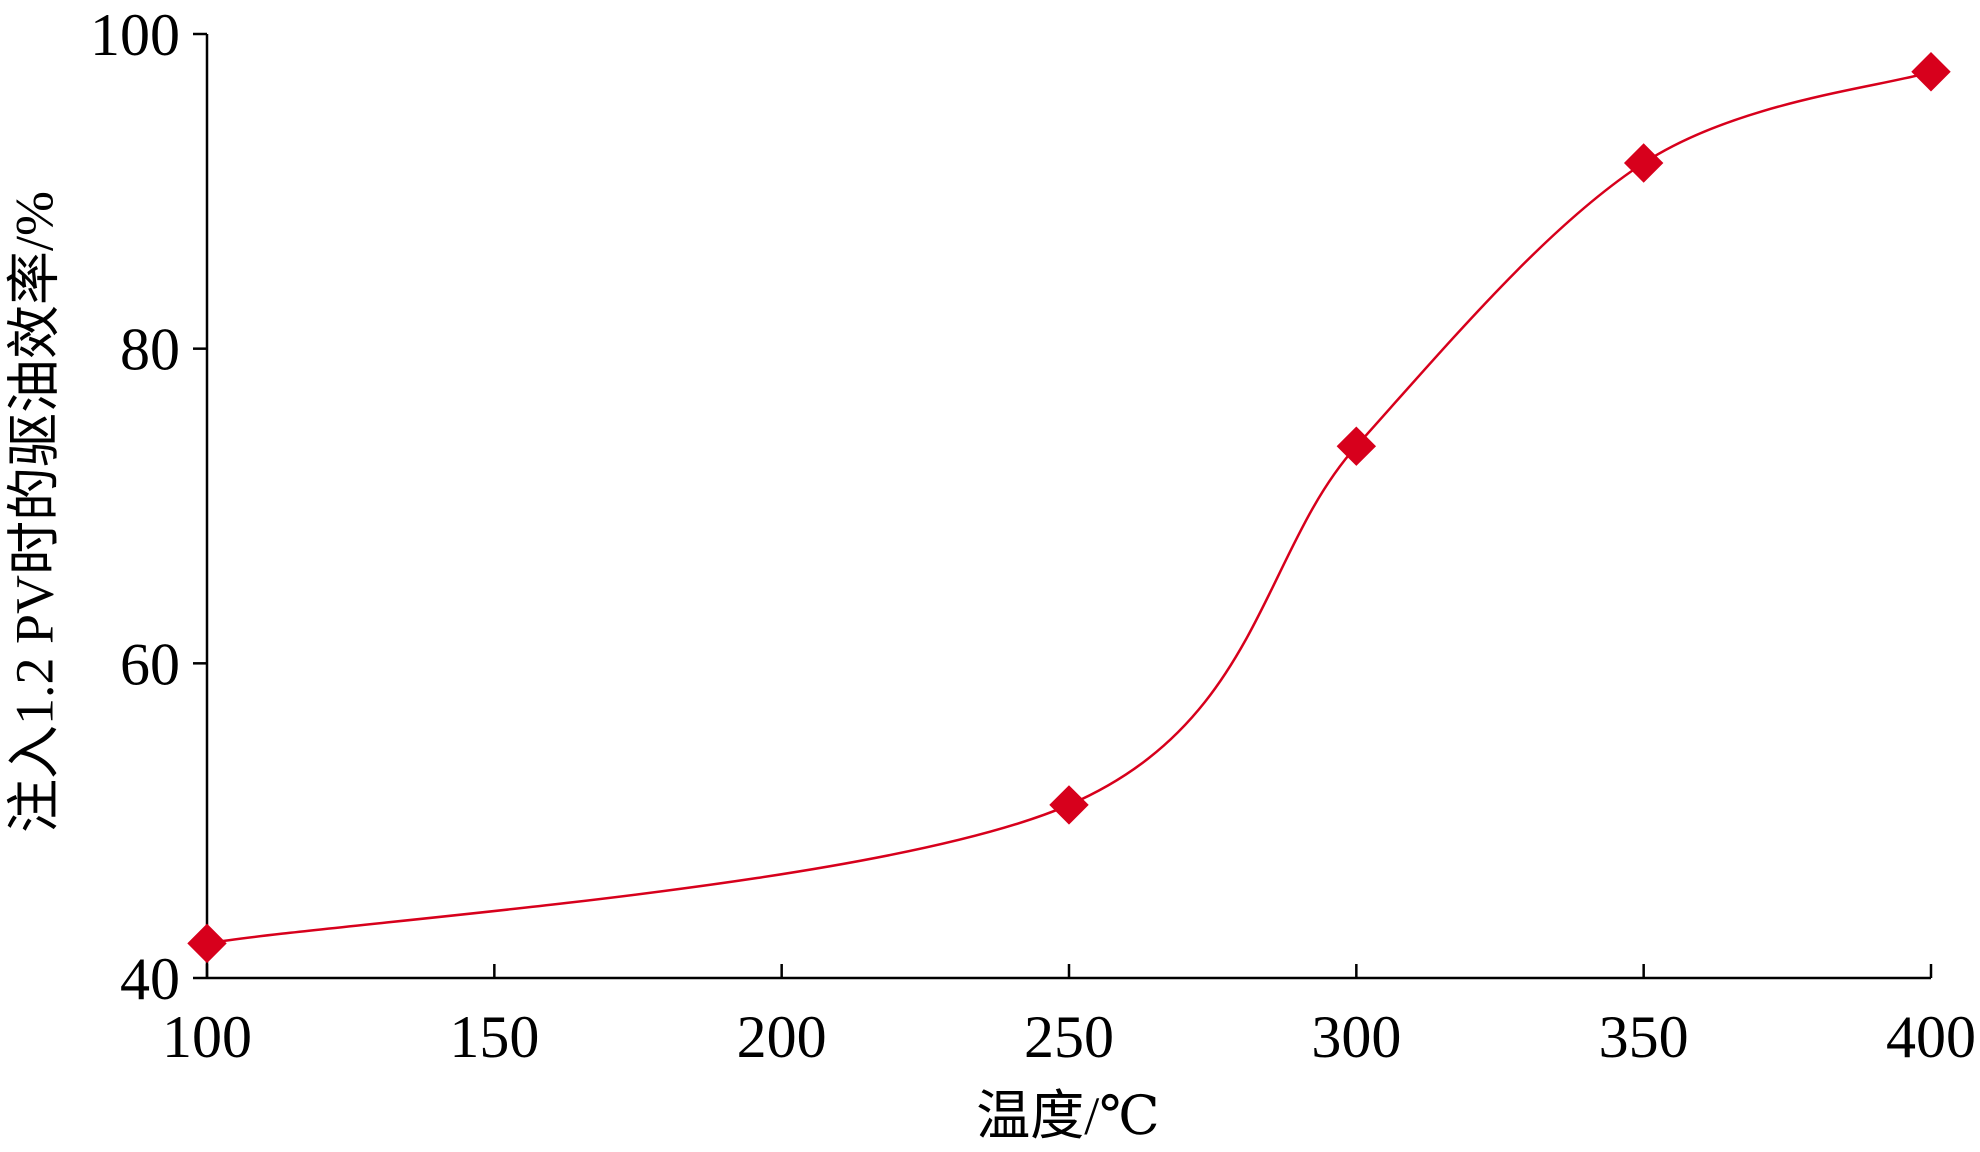 The width and height of the screenshot is (1980, 1152). I want to click on y-tick-label: 100, so click(135, 35).